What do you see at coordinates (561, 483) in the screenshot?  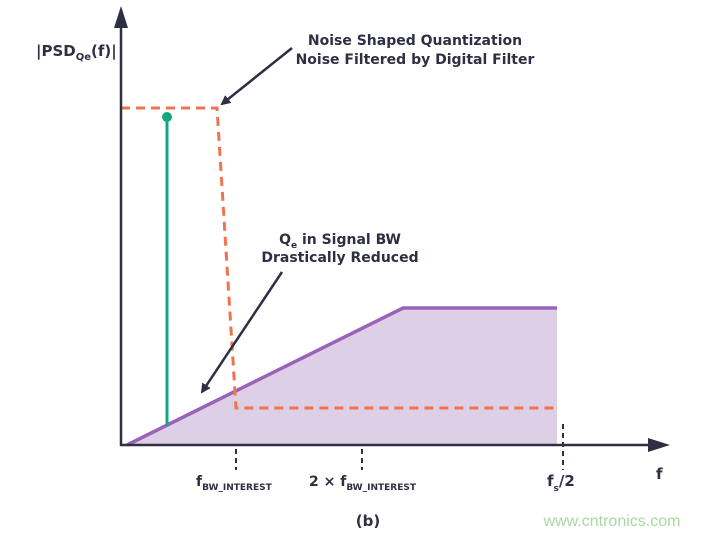 I see `tick-label-fs2: fs/2` at bounding box center [561, 483].